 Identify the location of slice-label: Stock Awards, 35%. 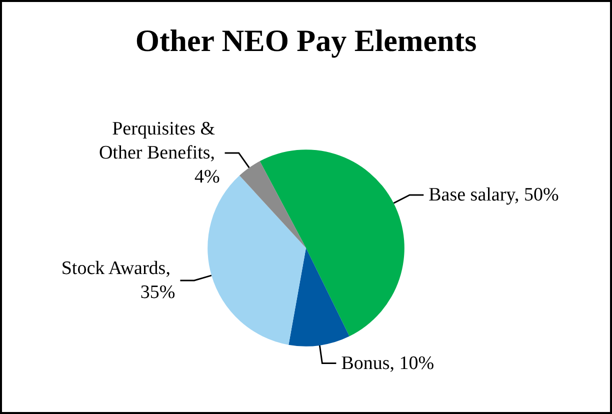
(118, 280).